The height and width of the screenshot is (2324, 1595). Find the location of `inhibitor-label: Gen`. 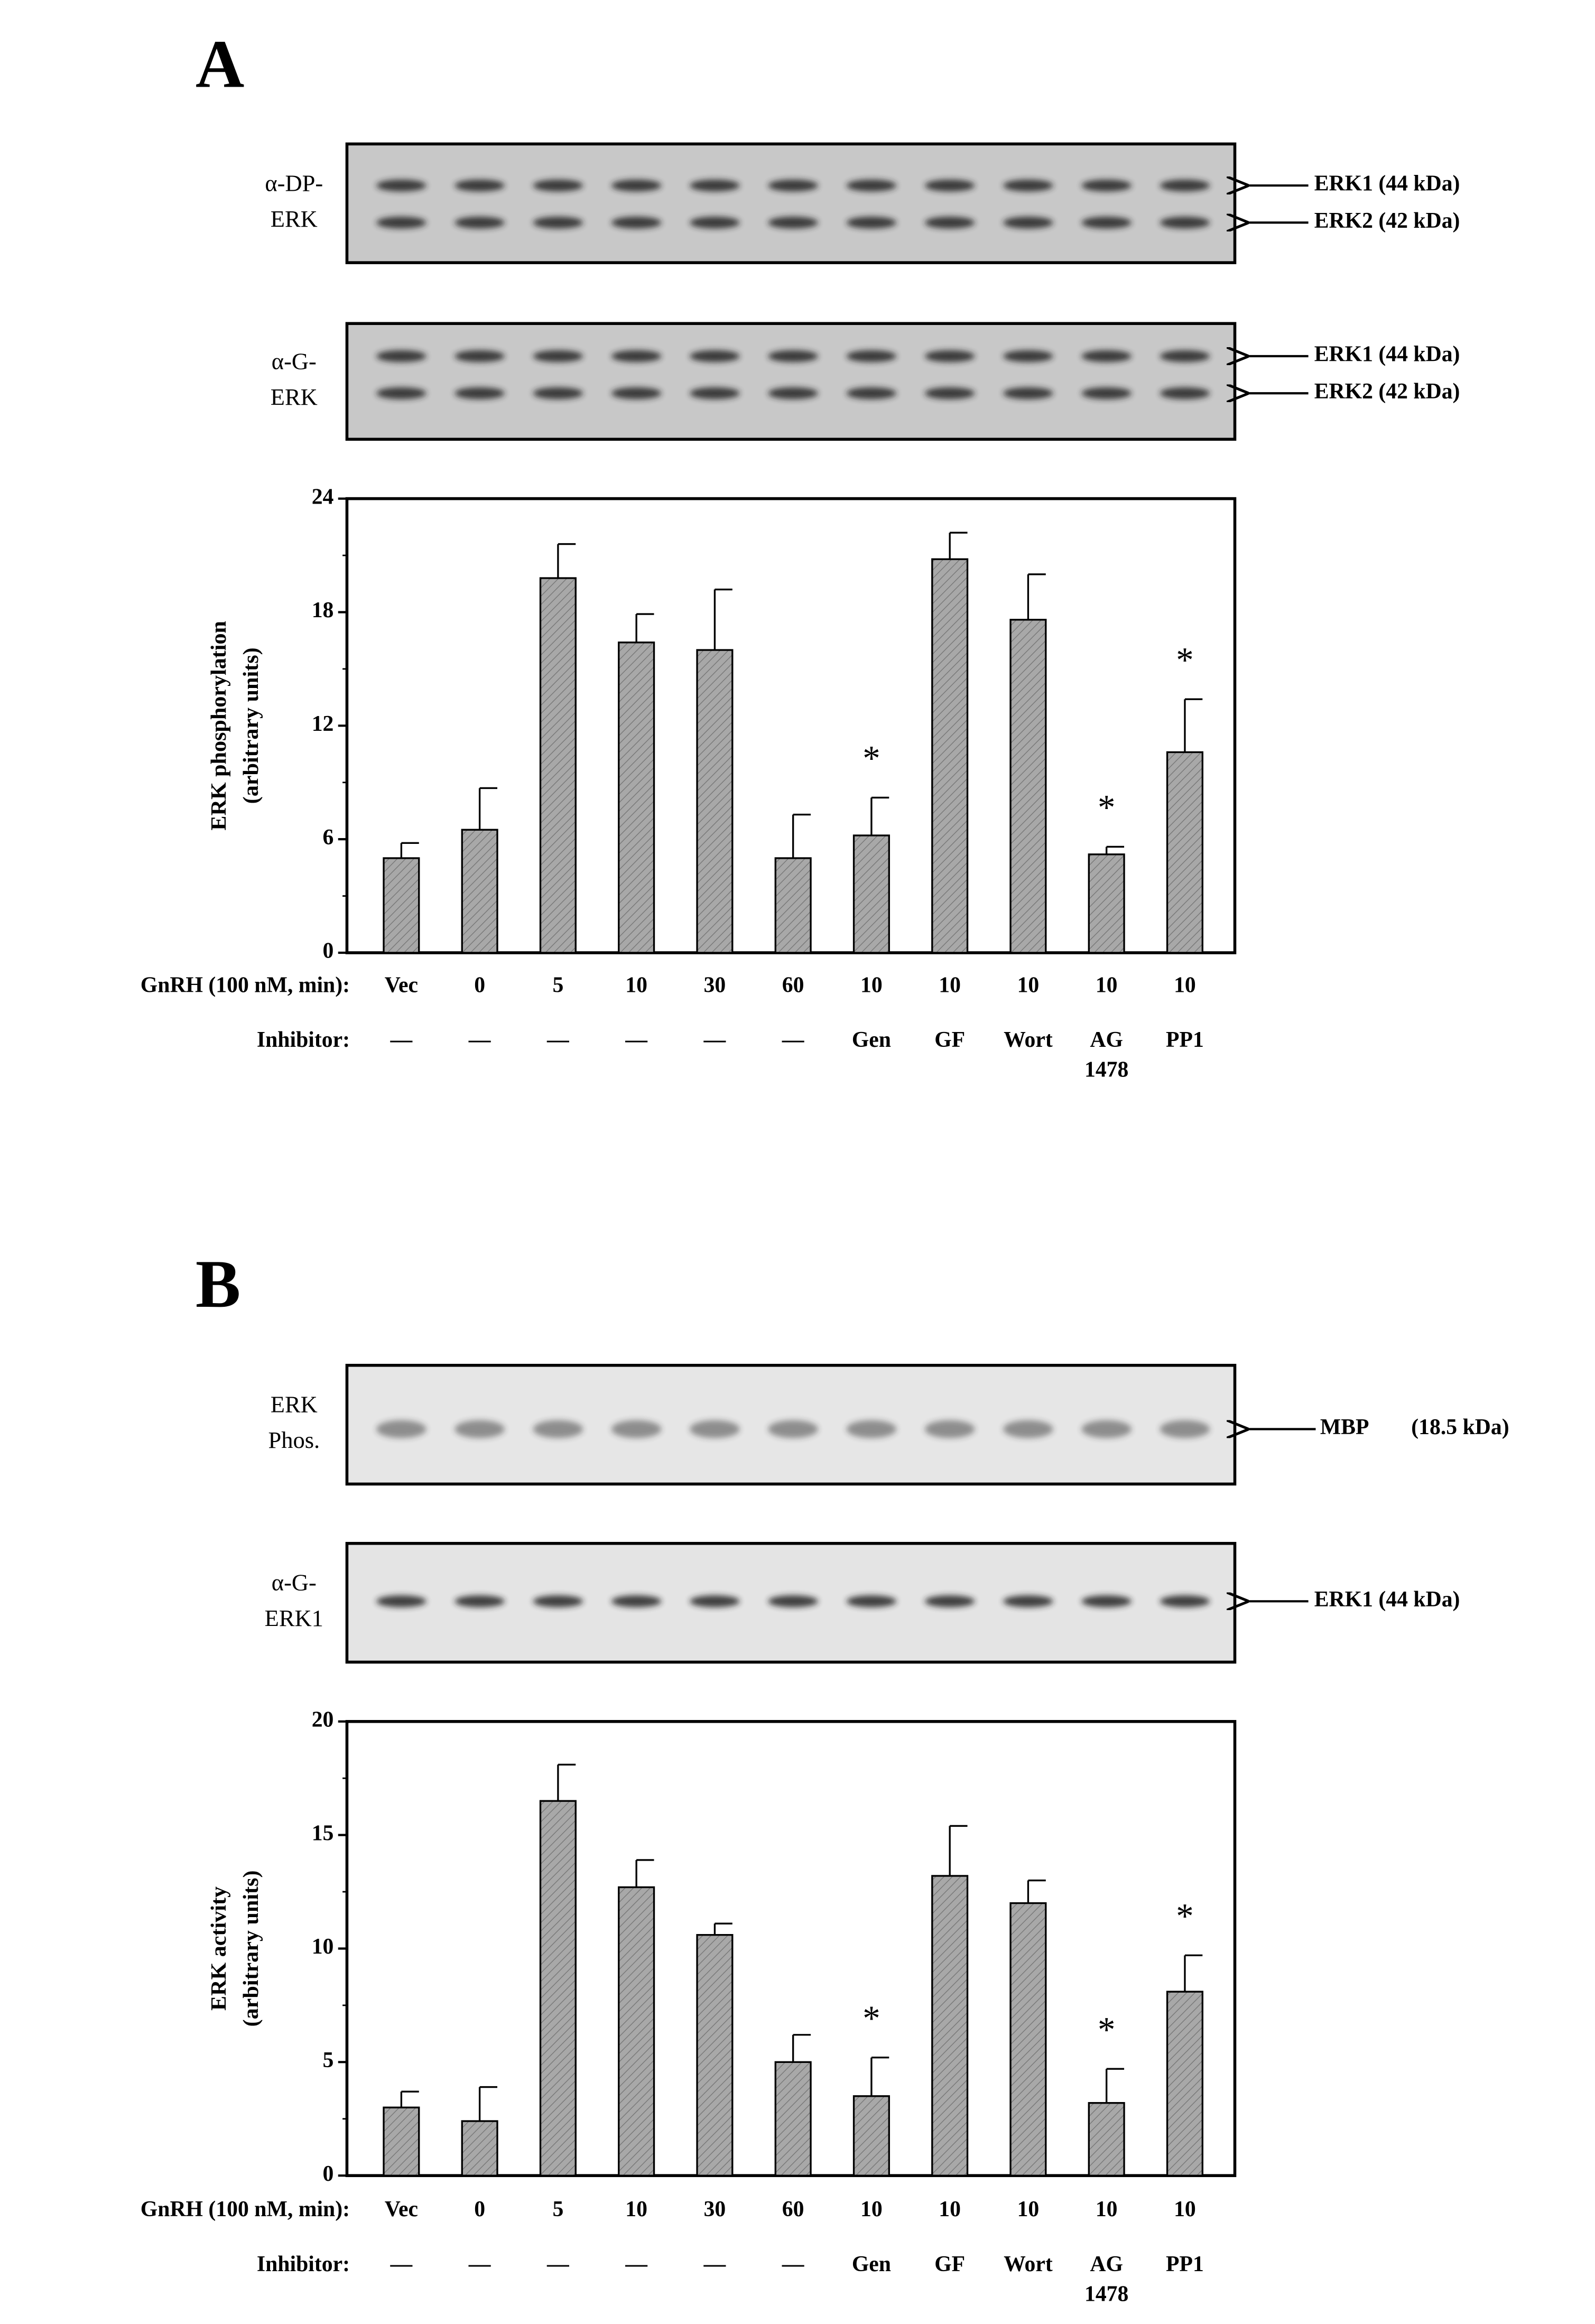

inhibitor-label: Gen is located at coordinates (871, 1040).